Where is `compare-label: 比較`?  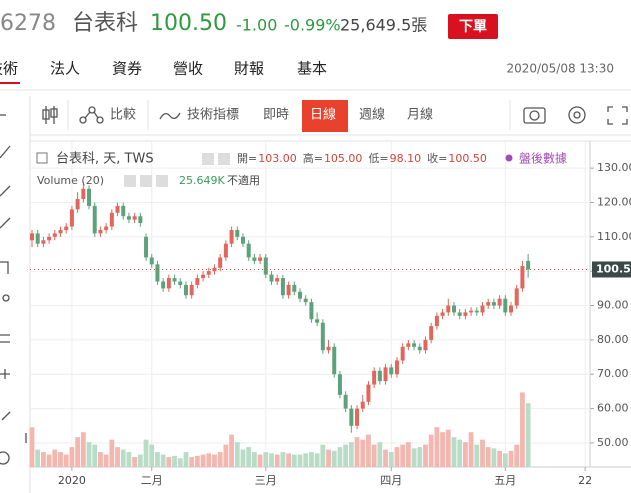
compare-label: 比較 is located at coordinates (123, 115).